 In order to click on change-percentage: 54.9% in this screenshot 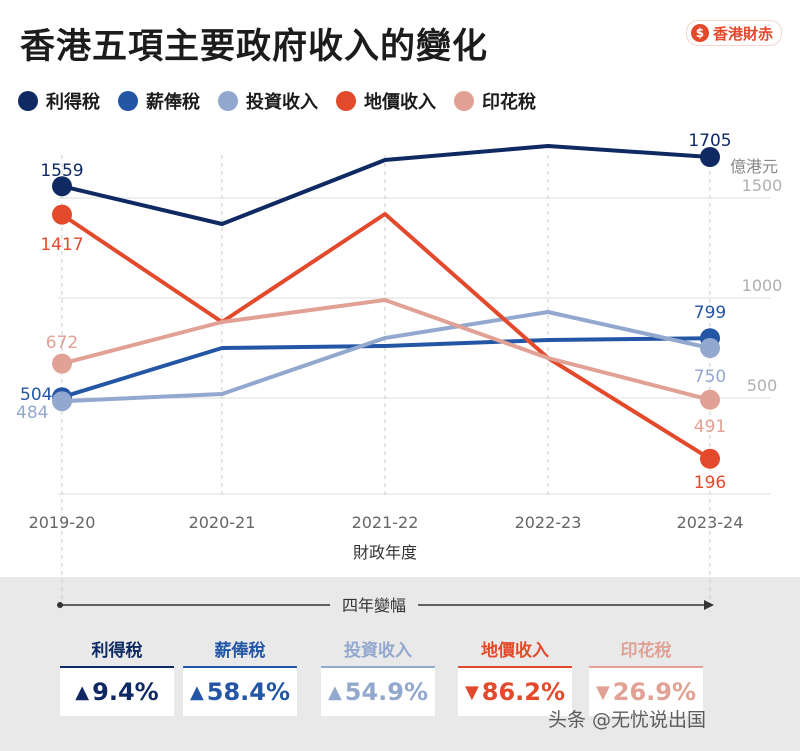, I will do `click(386, 692)`.